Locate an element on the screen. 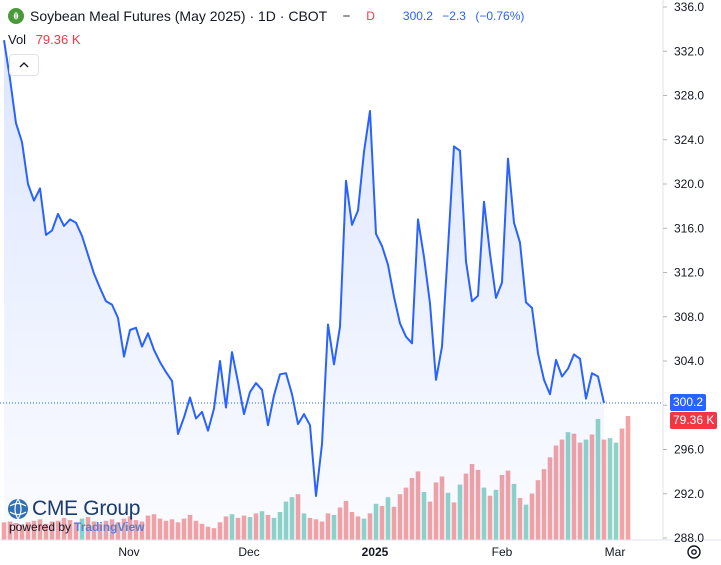 Image resolution: width=721 pixels, height=565 pixels. price-tick-label: 292.0 is located at coordinates (689, 494).